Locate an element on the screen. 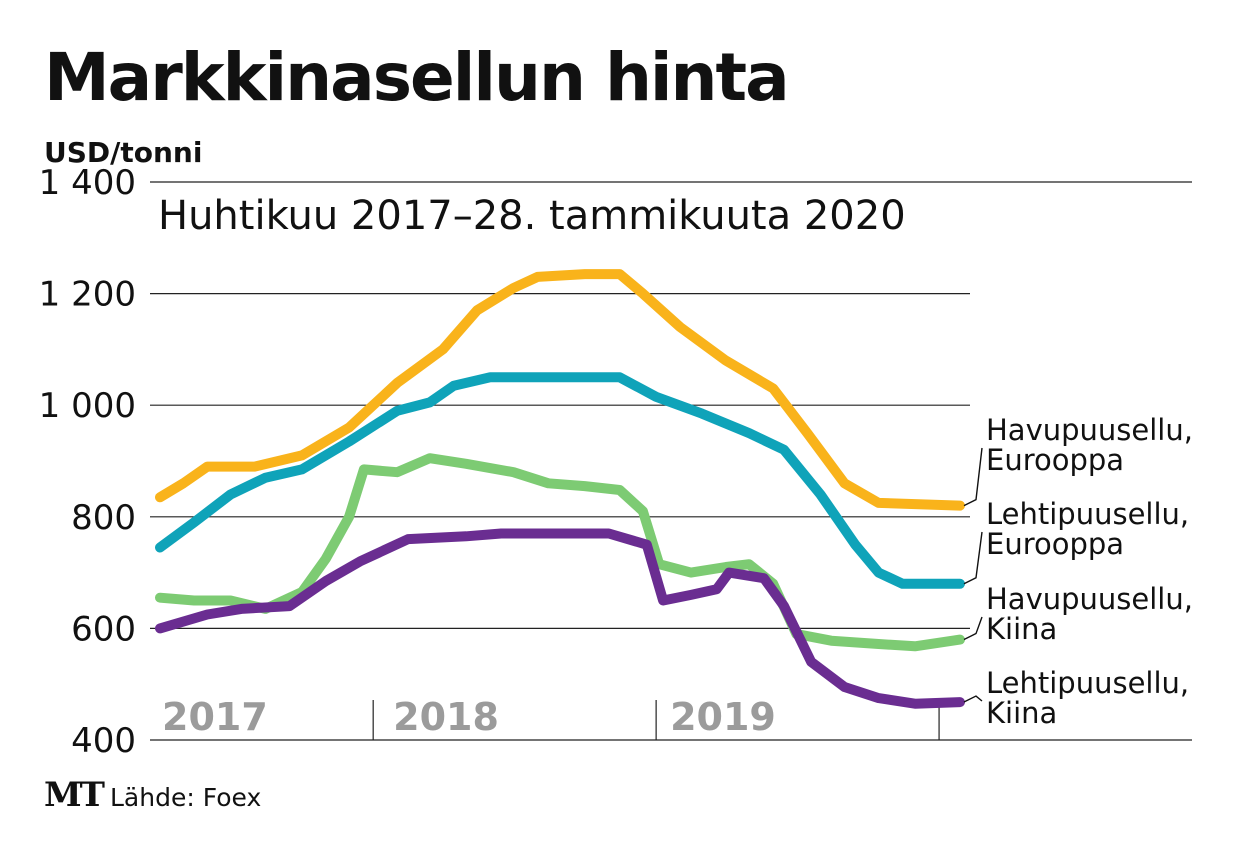 This screenshot has height=854, width=1240. y-tick-label: 1 200 is located at coordinates (87, 295).